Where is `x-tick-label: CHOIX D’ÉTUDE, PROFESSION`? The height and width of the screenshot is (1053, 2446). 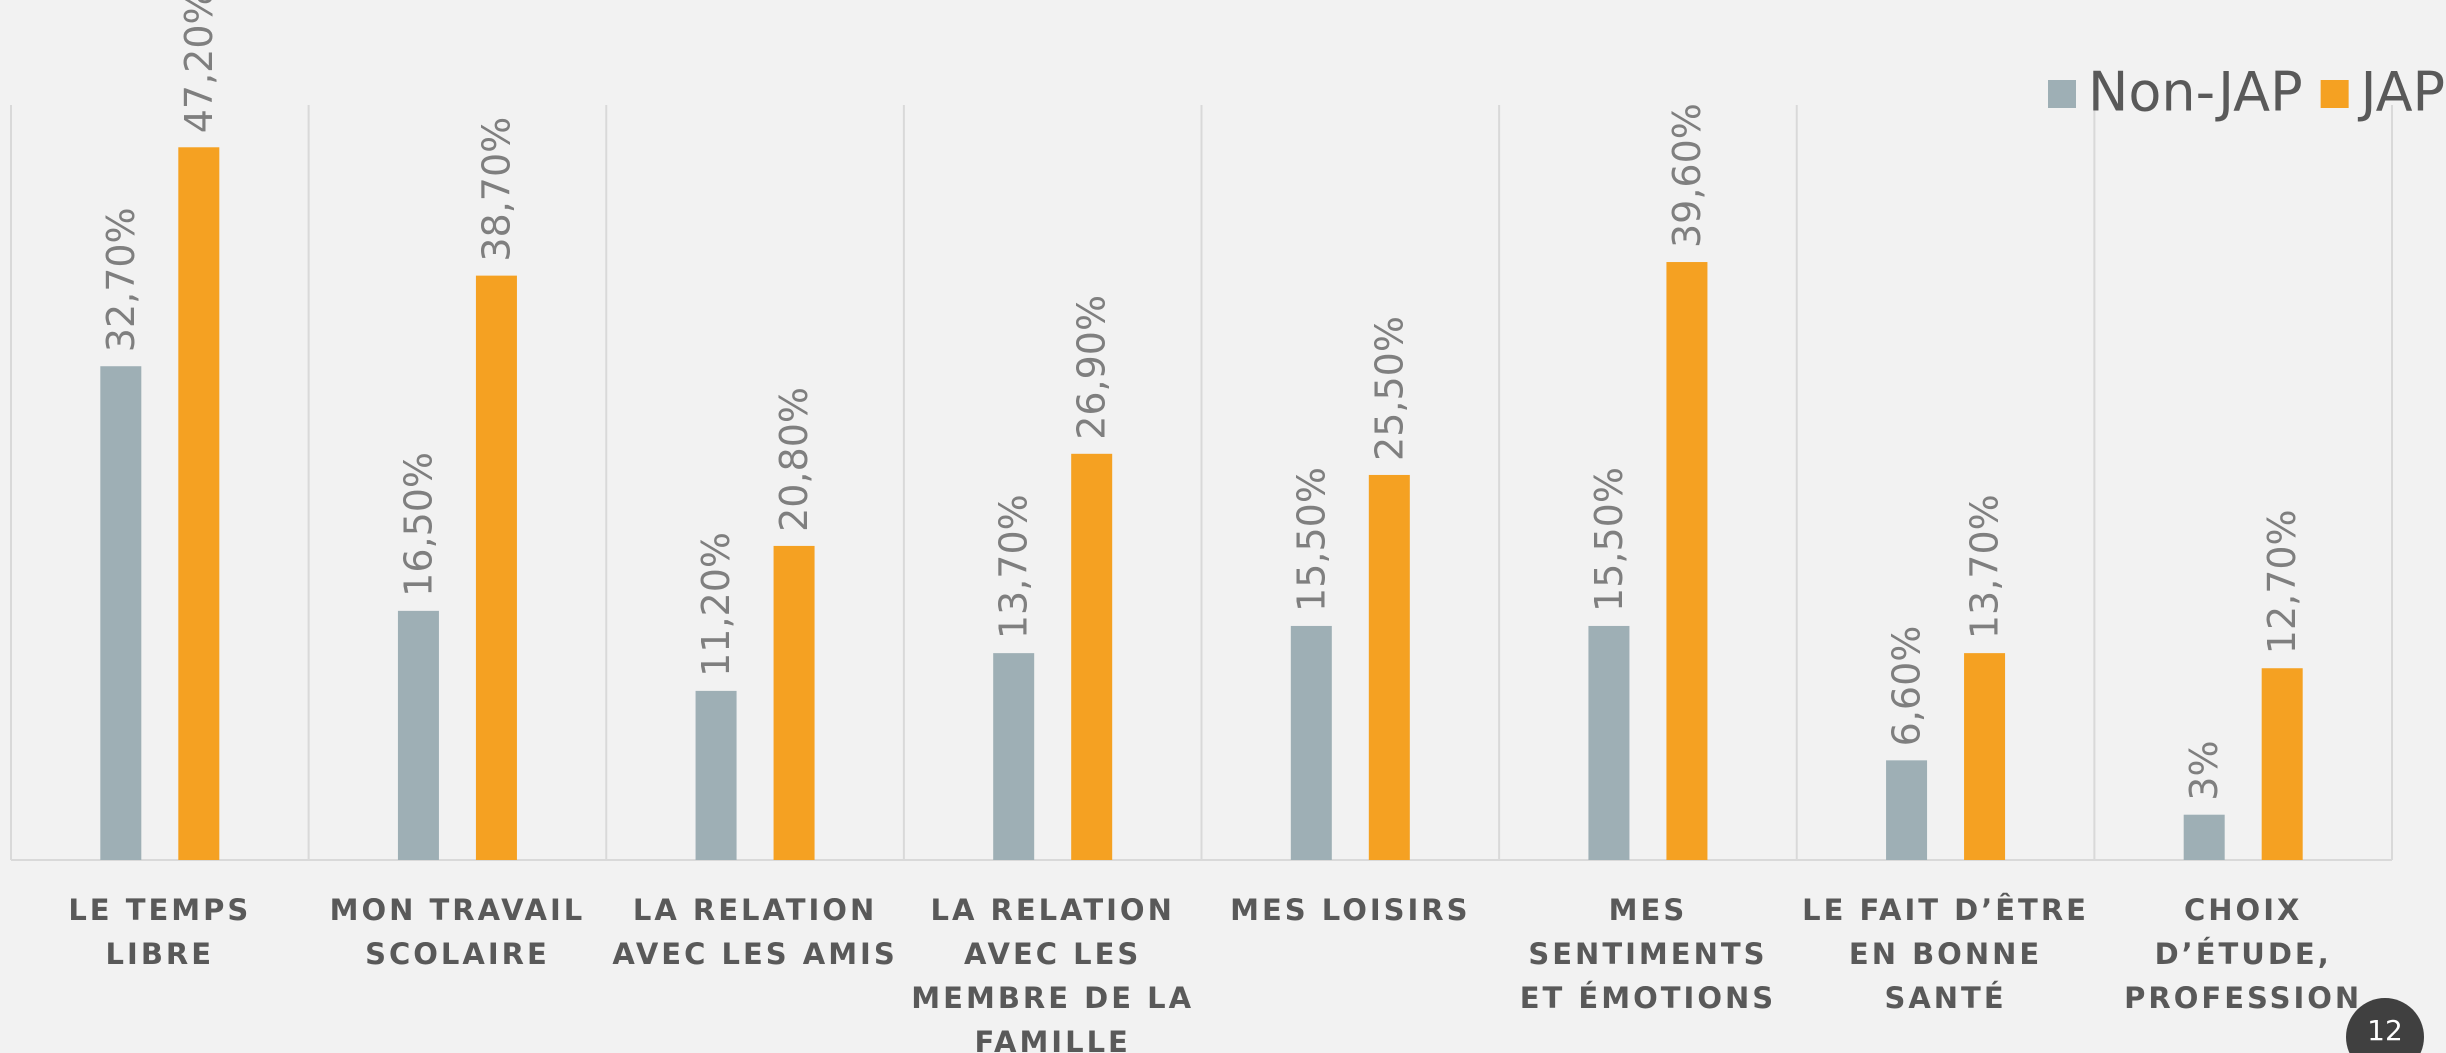
x-tick-label: CHOIX D’ÉTUDE, PROFESSION is located at coordinates (2243, 954).